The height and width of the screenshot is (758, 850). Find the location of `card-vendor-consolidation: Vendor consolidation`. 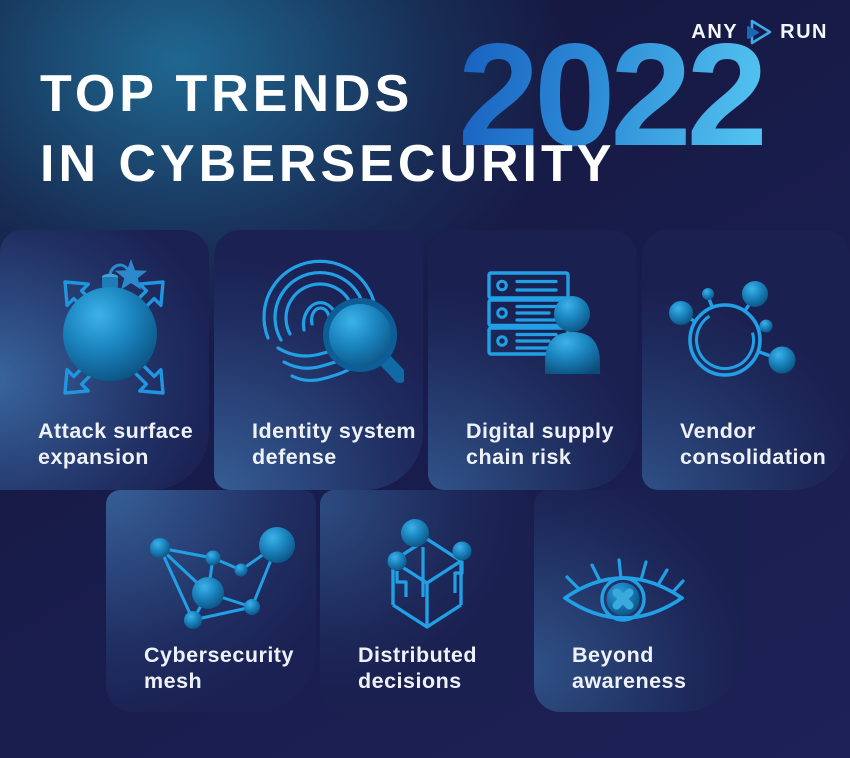

card-vendor-consolidation: Vendor consolidation is located at coordinates (746, 360).